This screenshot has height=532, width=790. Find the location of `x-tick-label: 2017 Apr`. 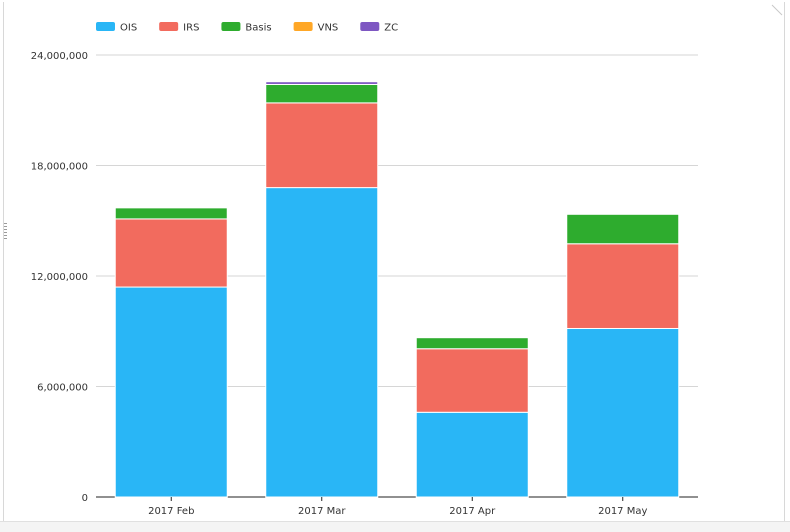

x-tick-label: 2017 Apr is located at coordinates (472, 511).